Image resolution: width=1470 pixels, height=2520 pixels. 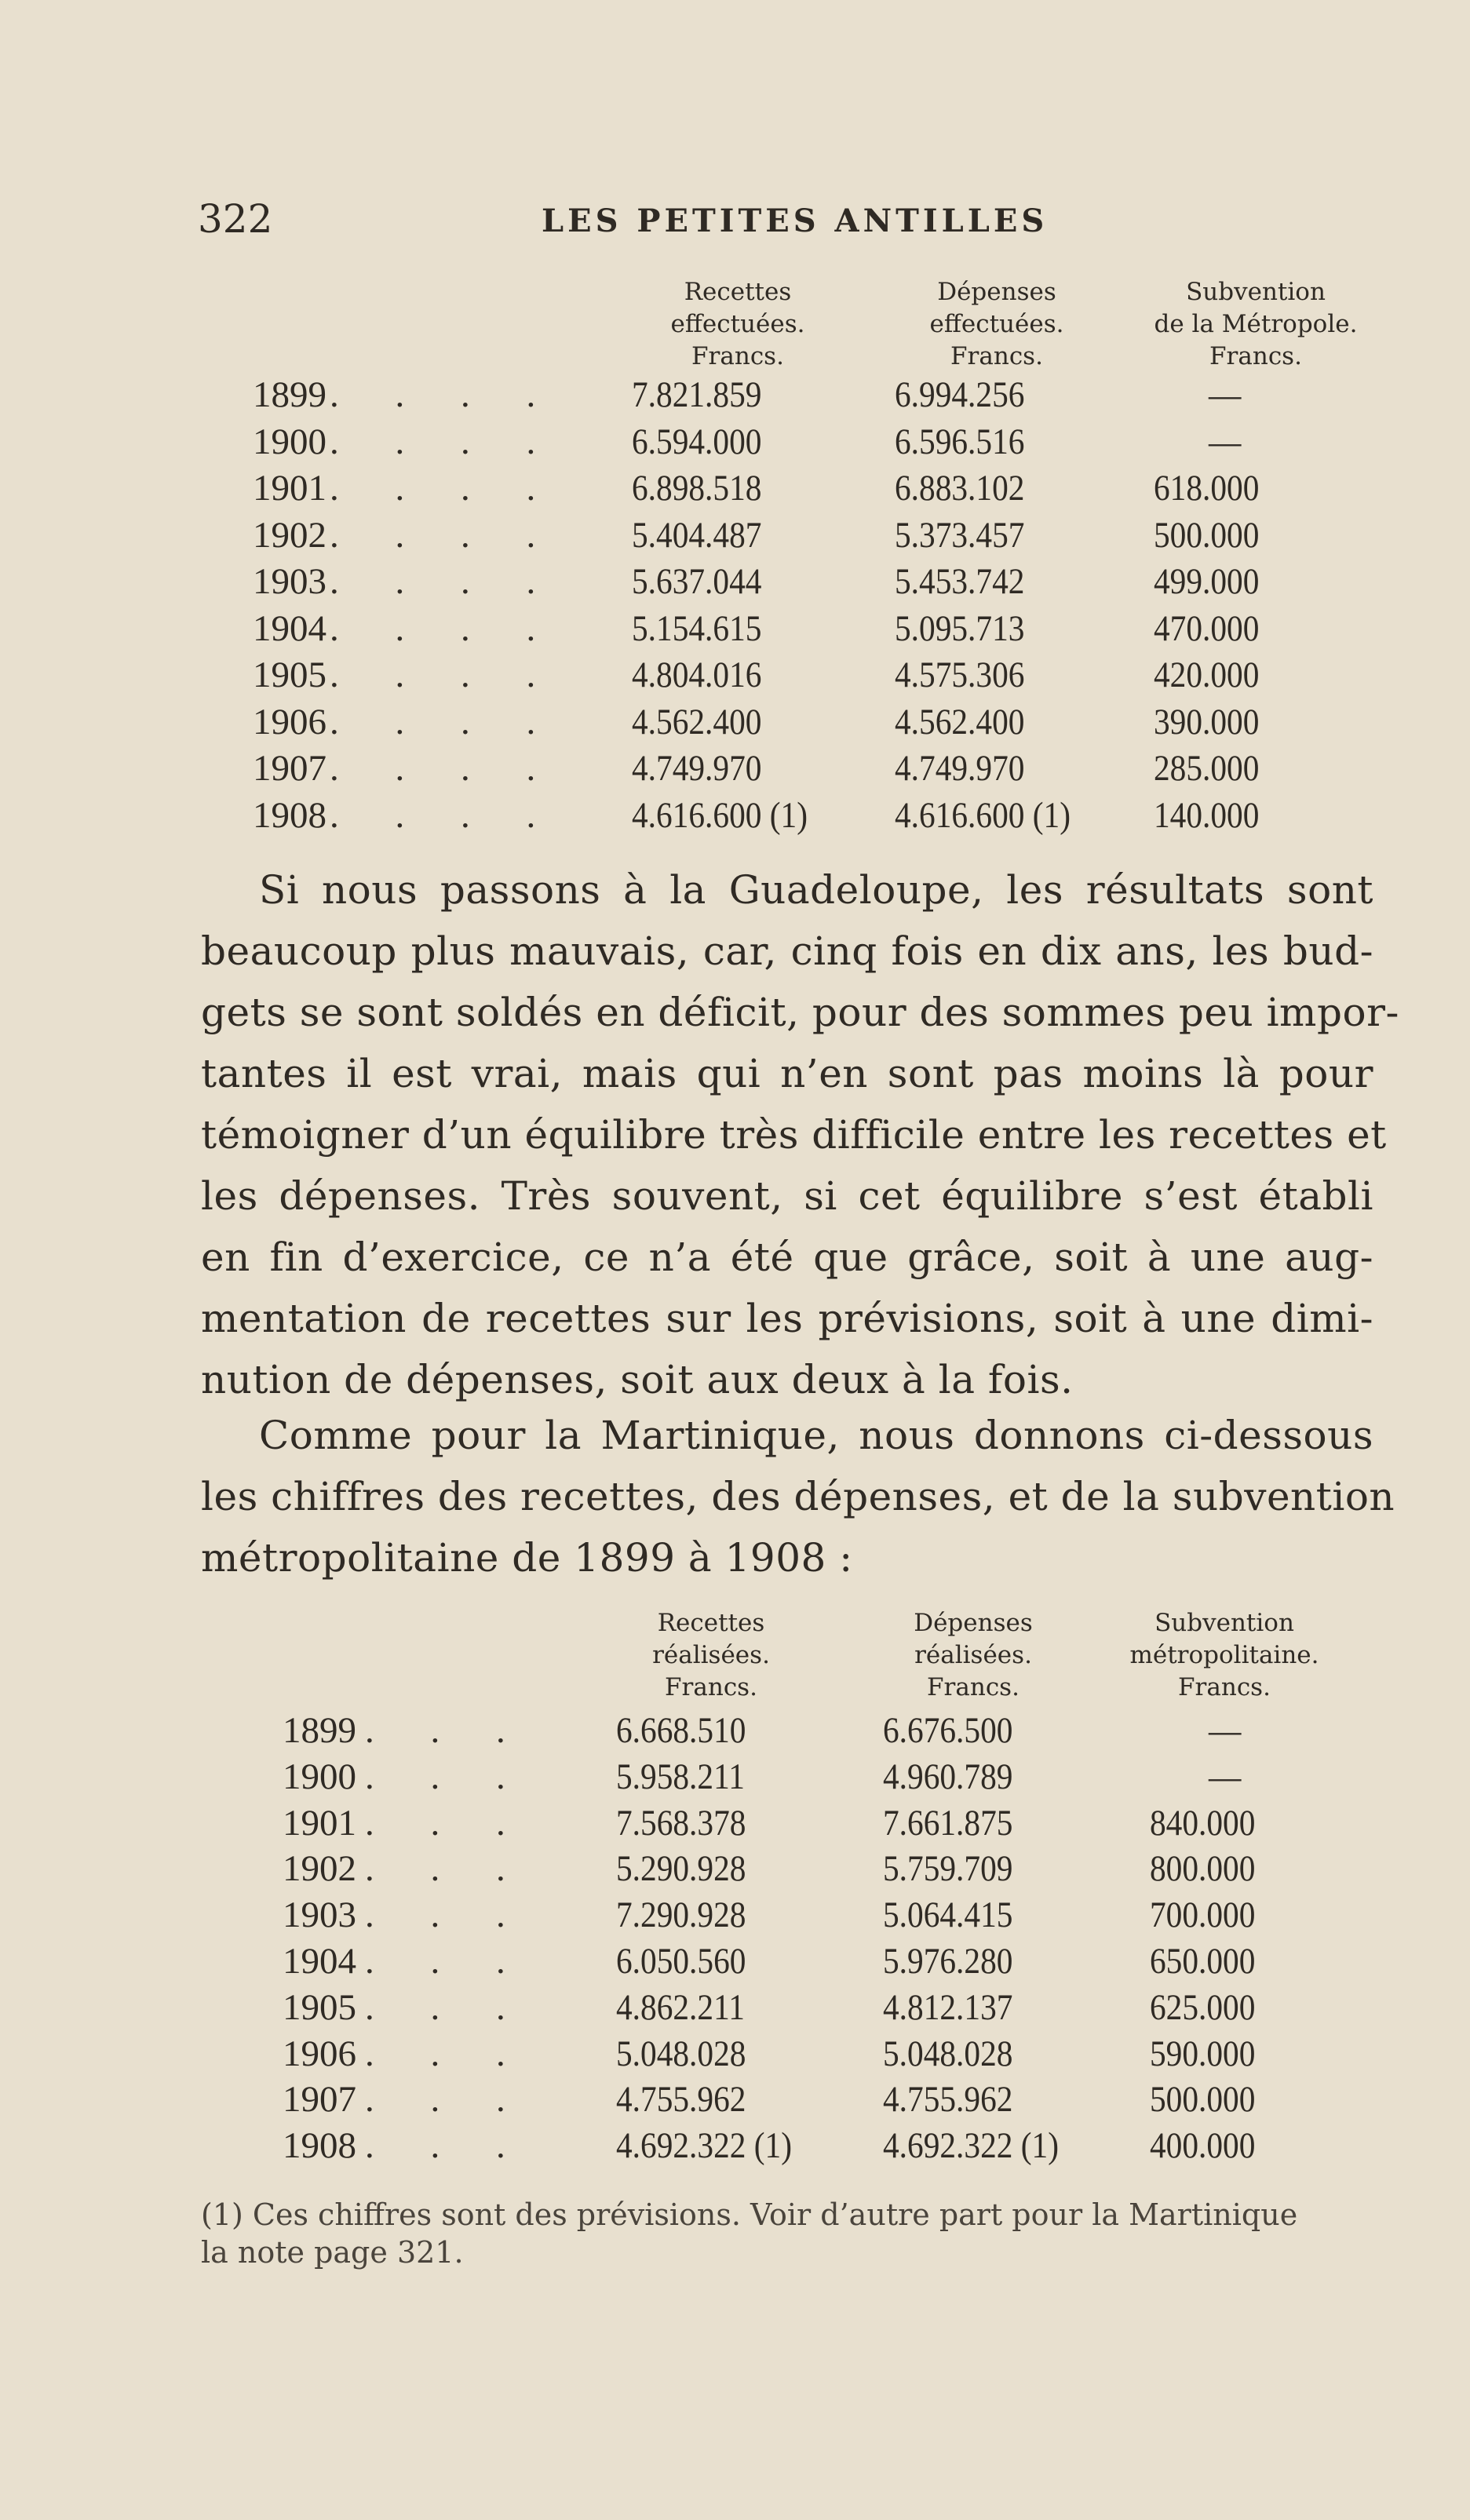 I want to click on depenses-cell: 4.960.789, so click(x=948, y=1776).